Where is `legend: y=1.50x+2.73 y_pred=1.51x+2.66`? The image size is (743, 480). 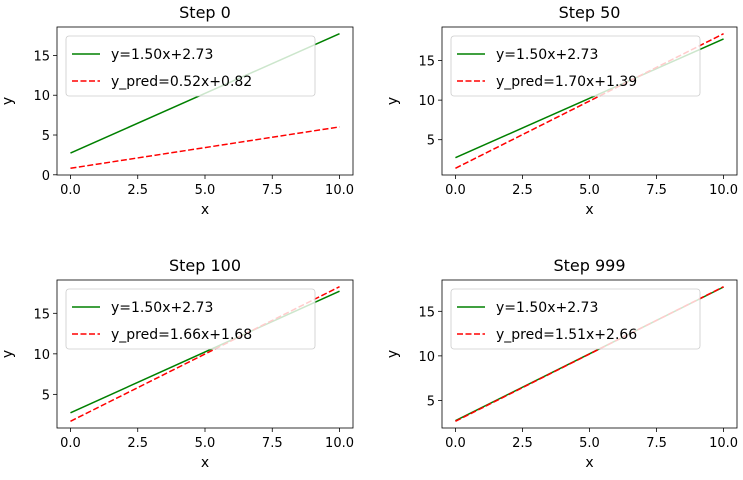 legend: y=1.50x+2.73 y_pred=1.51x+2.66 is located at coordinates (575, 319).